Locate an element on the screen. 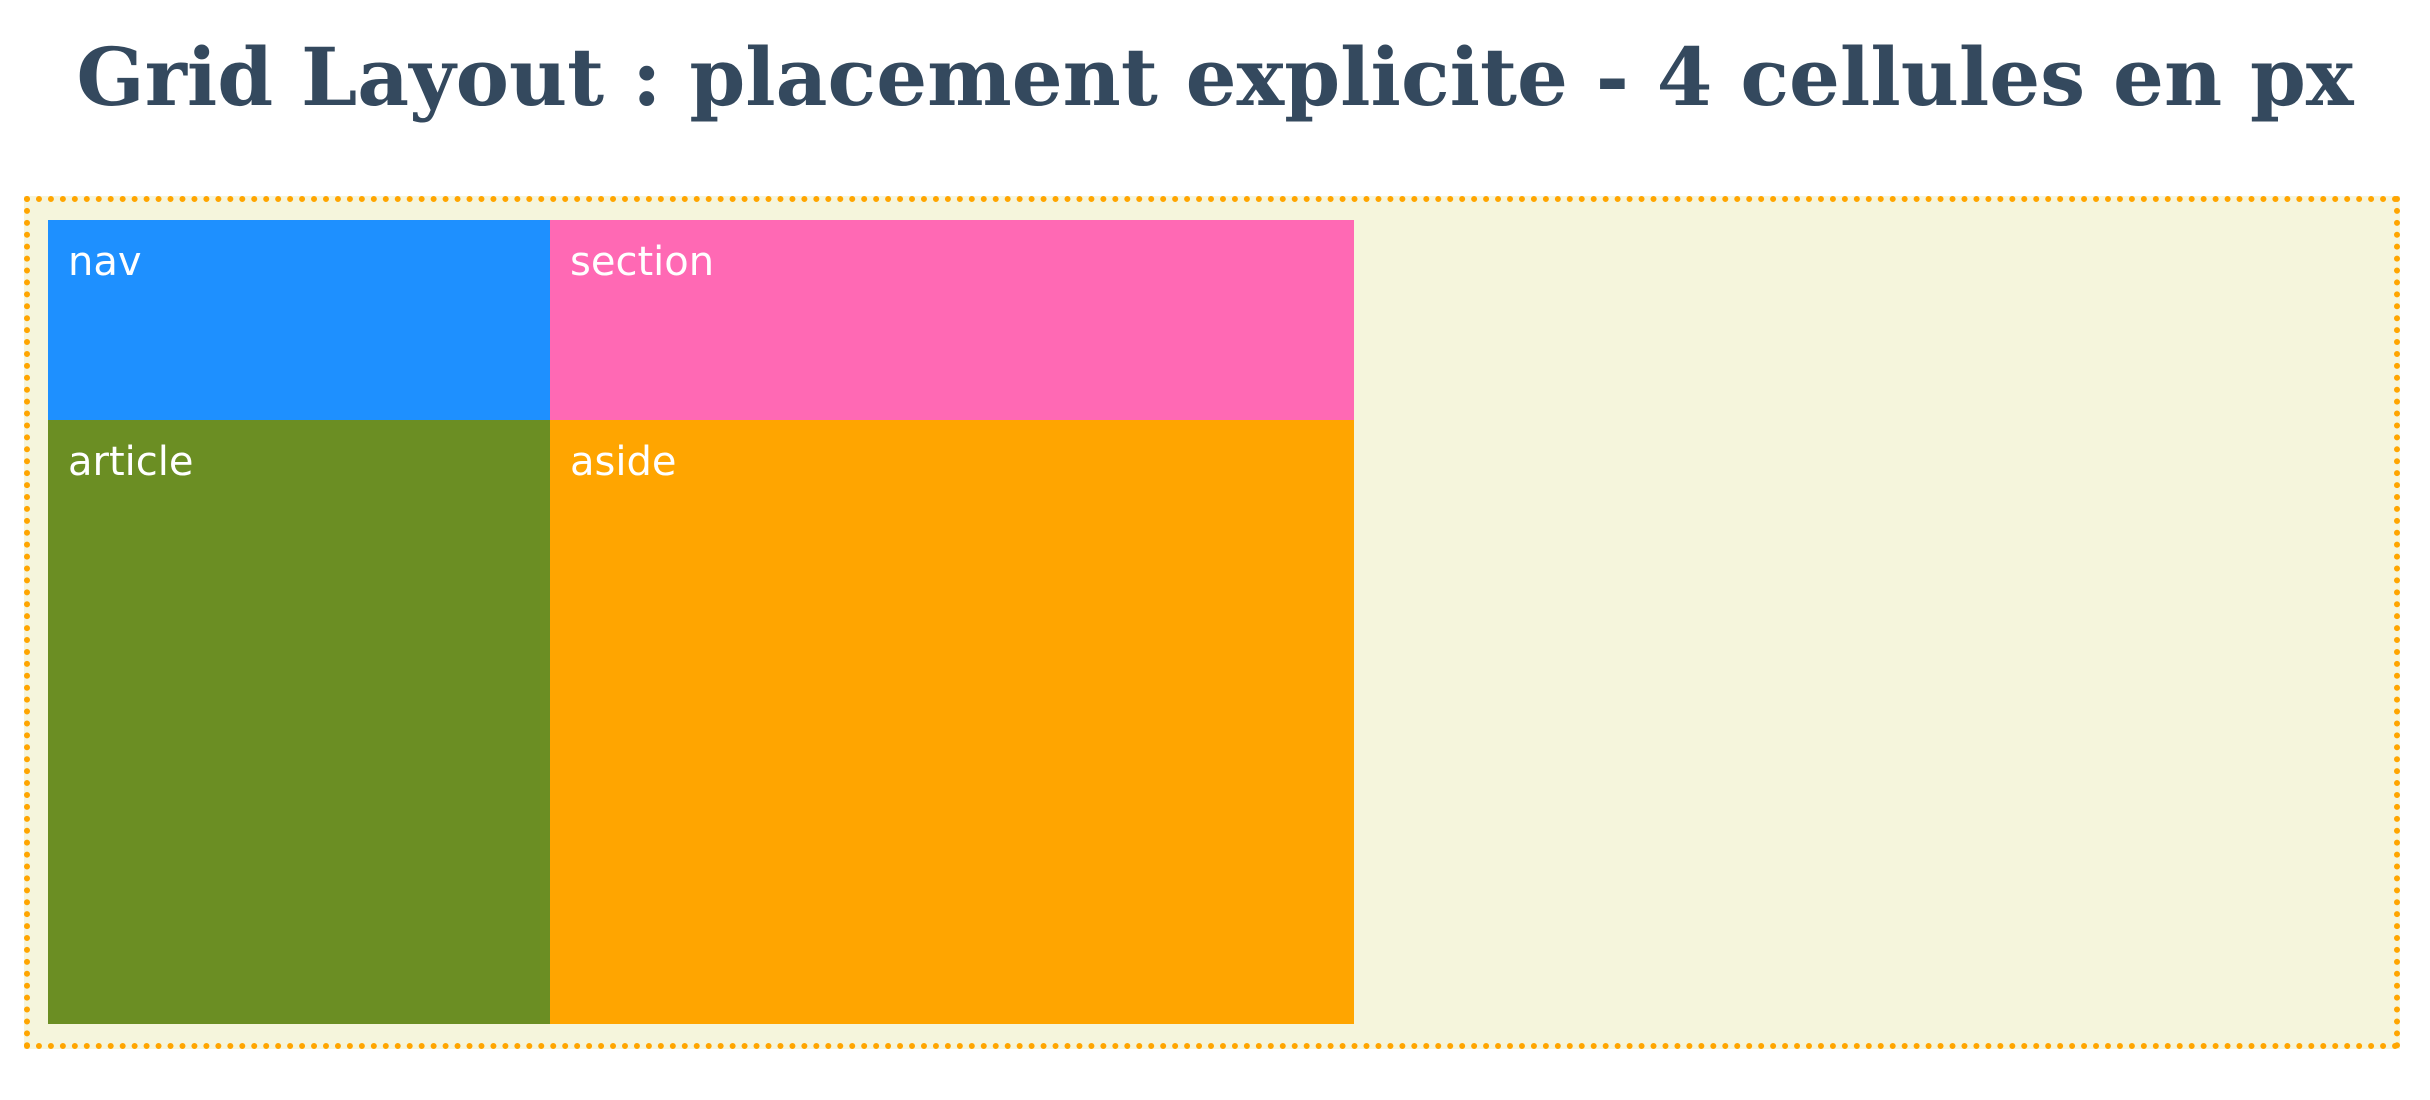 This screenshot has height=1100, width=2430. grid-cell-section: section is located at coordinates (952, 320).